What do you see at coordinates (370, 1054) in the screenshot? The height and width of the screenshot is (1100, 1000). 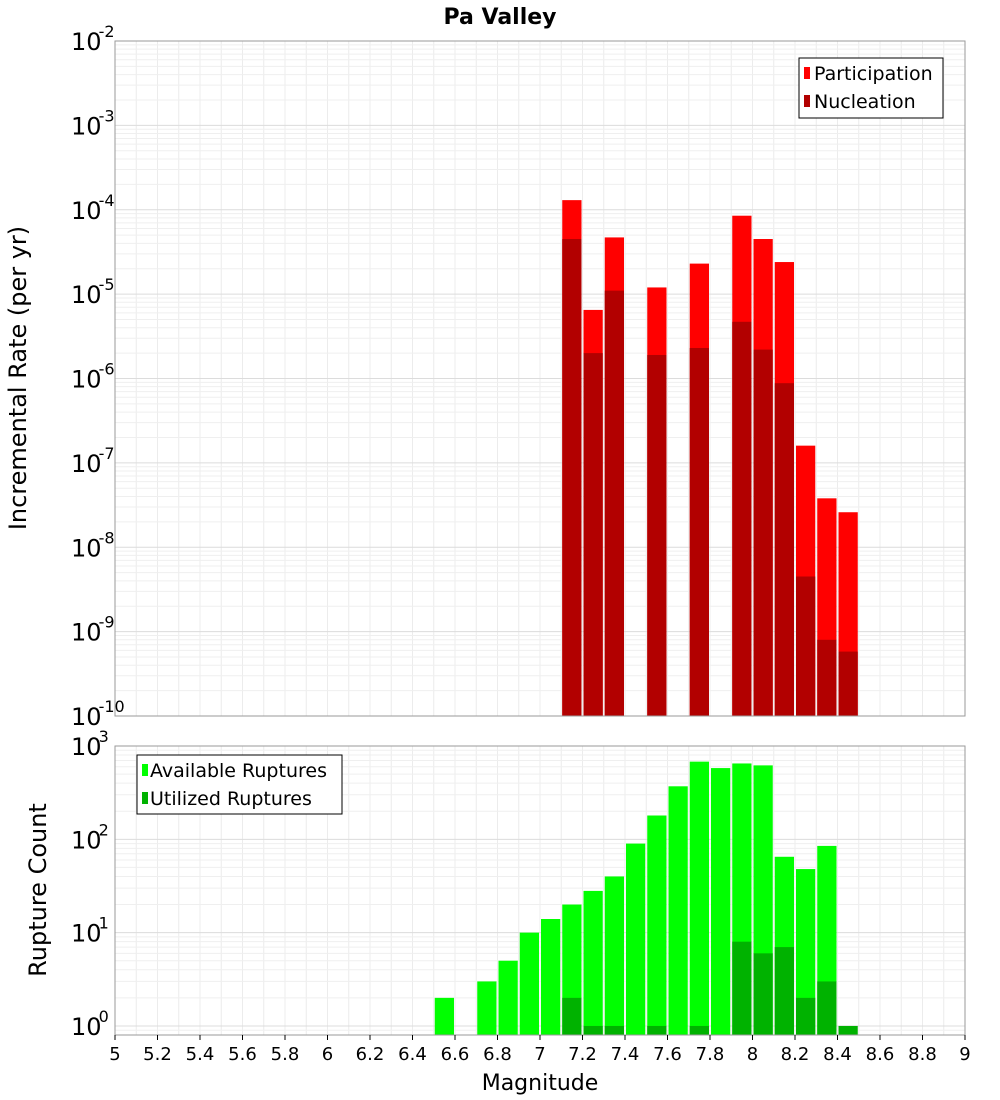 I see `x-tick-label: 6.2` at bounding box center [370, 1054].